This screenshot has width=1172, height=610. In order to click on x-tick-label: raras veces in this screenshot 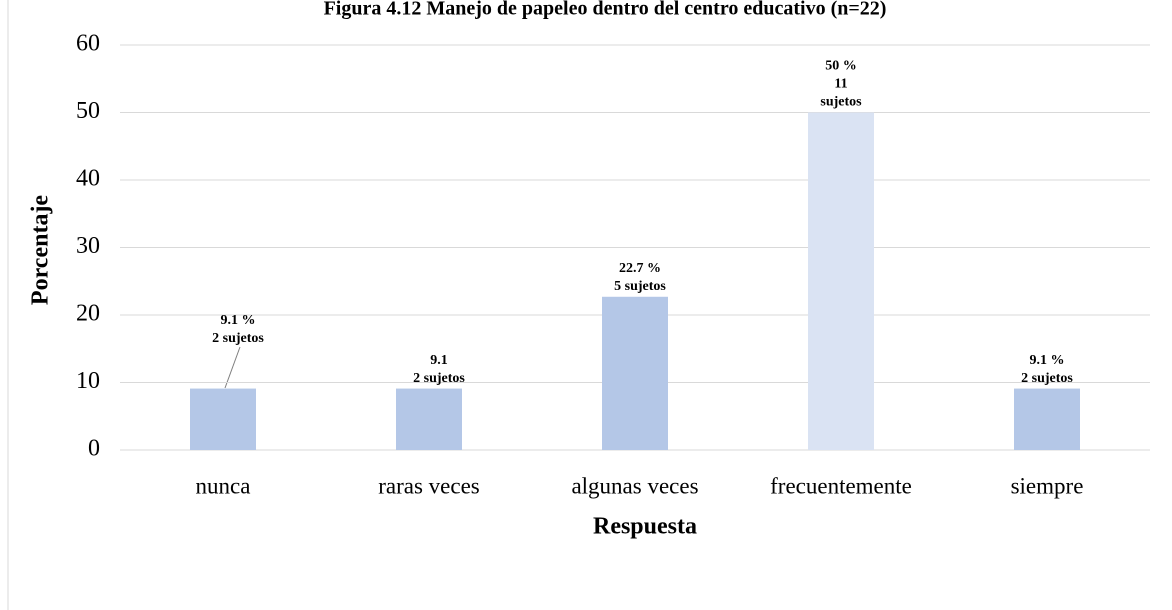, I will do `click(429, 485)`.